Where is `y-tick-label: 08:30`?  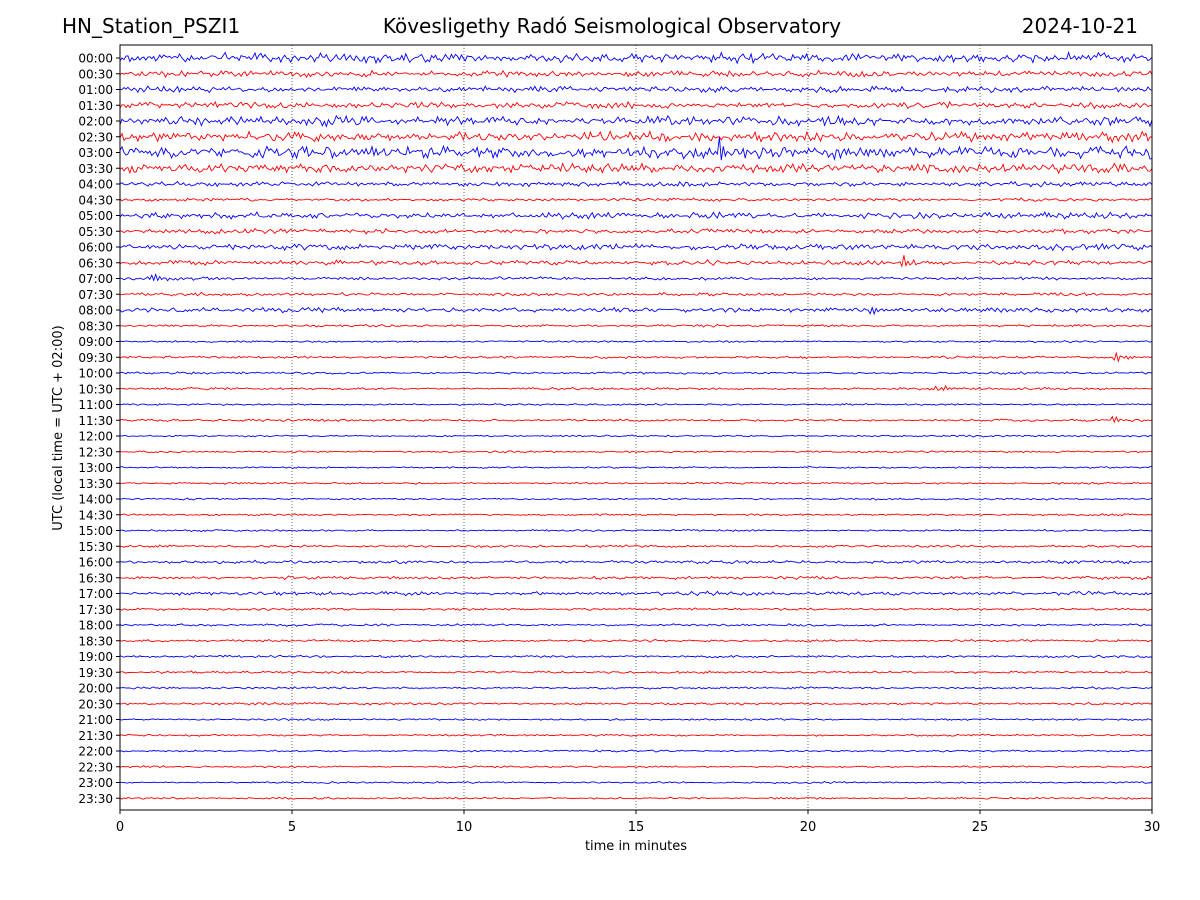
y-tick-label: 08:30 is located at coordinates (95, 326).